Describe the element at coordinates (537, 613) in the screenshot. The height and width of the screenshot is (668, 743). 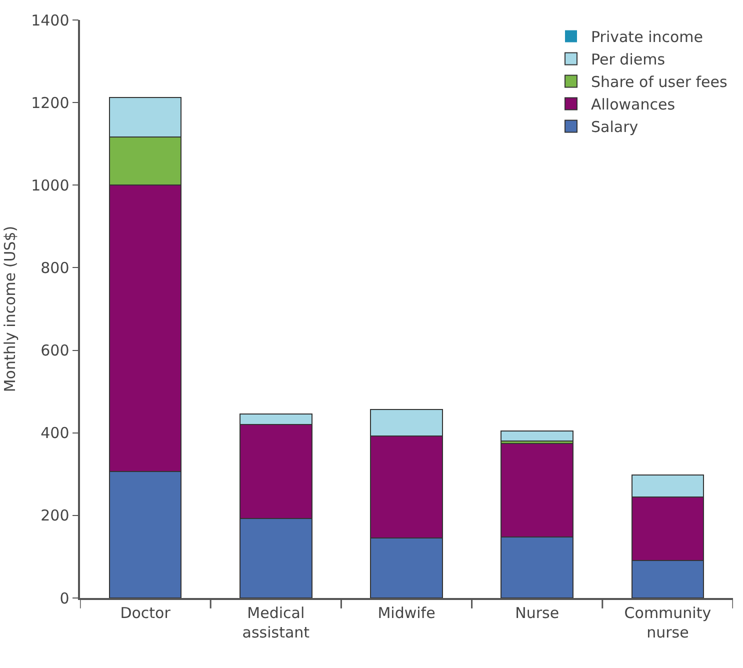
I see `x-tick-label: Nurse` at that location.